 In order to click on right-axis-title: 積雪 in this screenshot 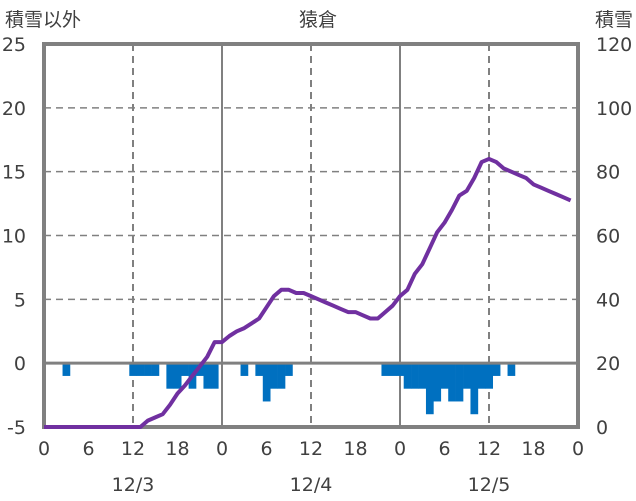, I will do `click(614, 20)`.